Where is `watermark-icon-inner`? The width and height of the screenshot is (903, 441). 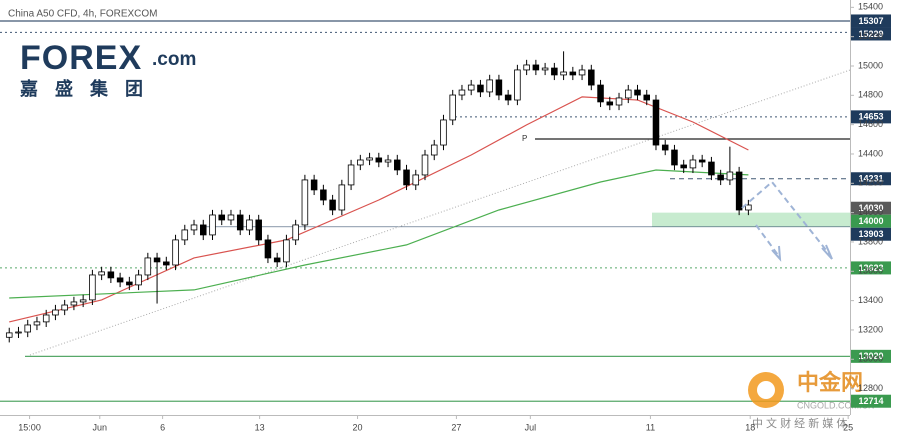
watermark-icon-inner is located at coordinates (766, 390).